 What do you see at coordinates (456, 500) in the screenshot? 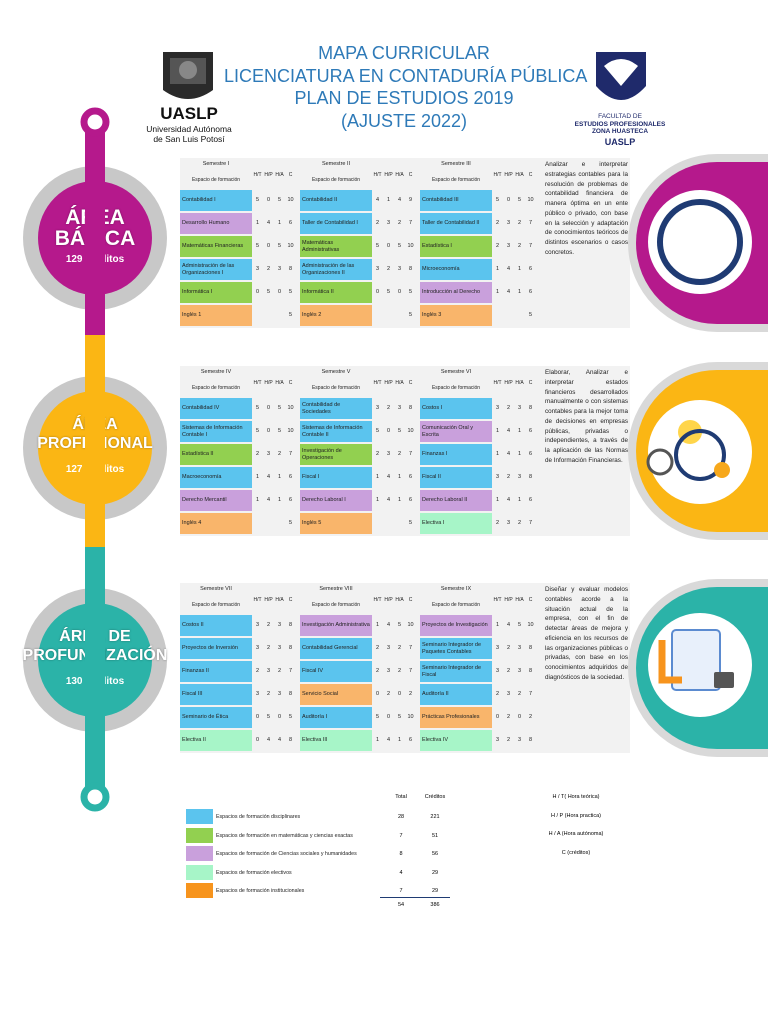
I see `course-name: Derecho Laboral II` at bounding box center [456, 500].